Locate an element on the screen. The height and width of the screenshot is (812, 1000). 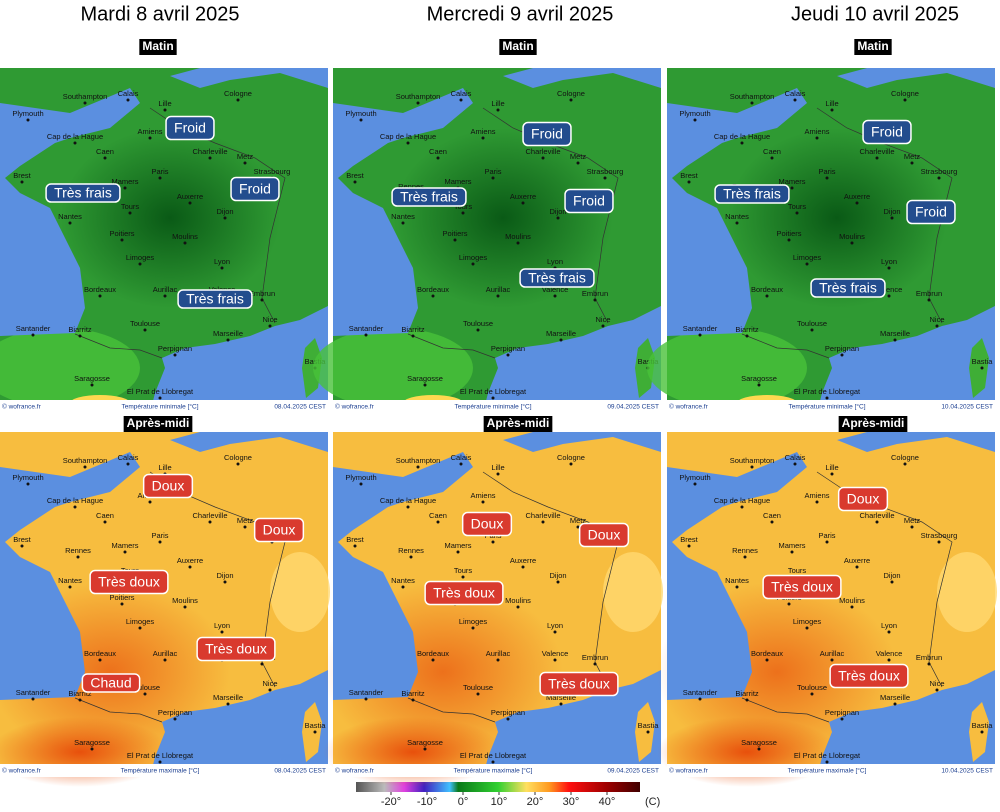
island is located at coordinates (979, 368).